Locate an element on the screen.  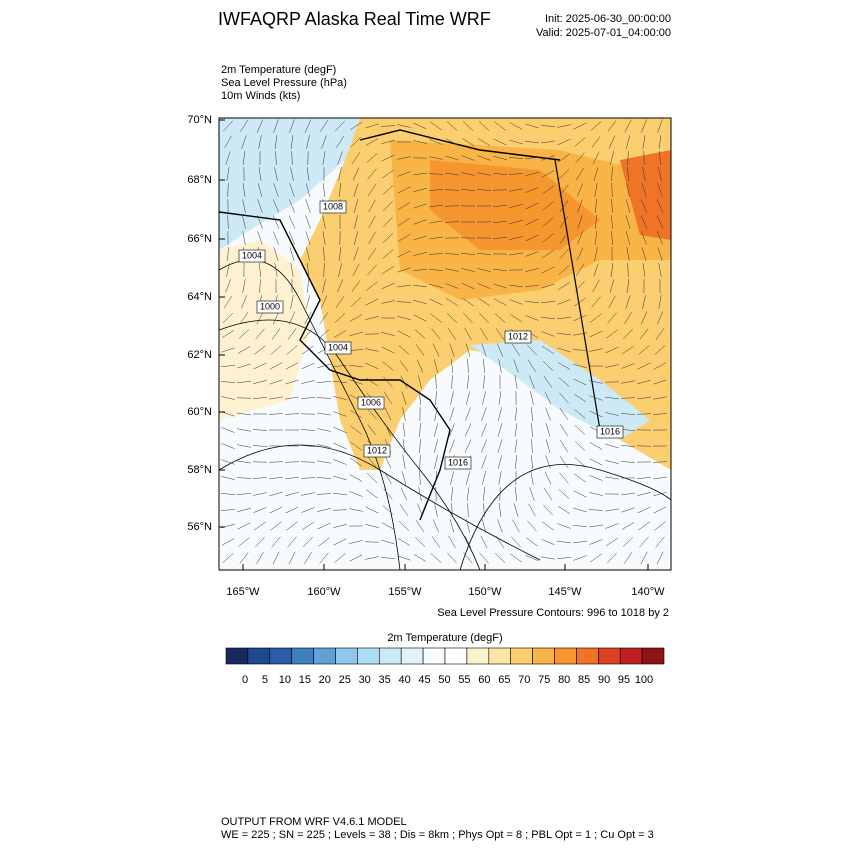
contour-label: 1012 is located at coordinates (518, 336).